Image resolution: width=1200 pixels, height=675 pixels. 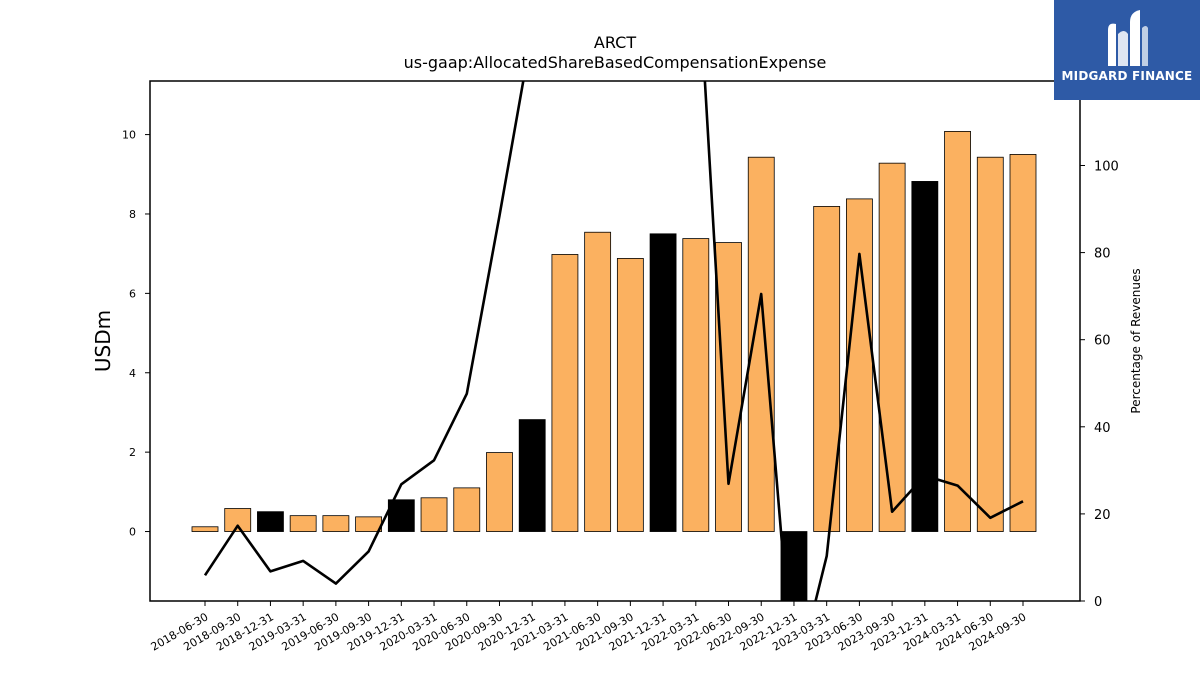 I want to click on y2-axis-label: Percentage of Revenues, so click(x=1136, y=340).